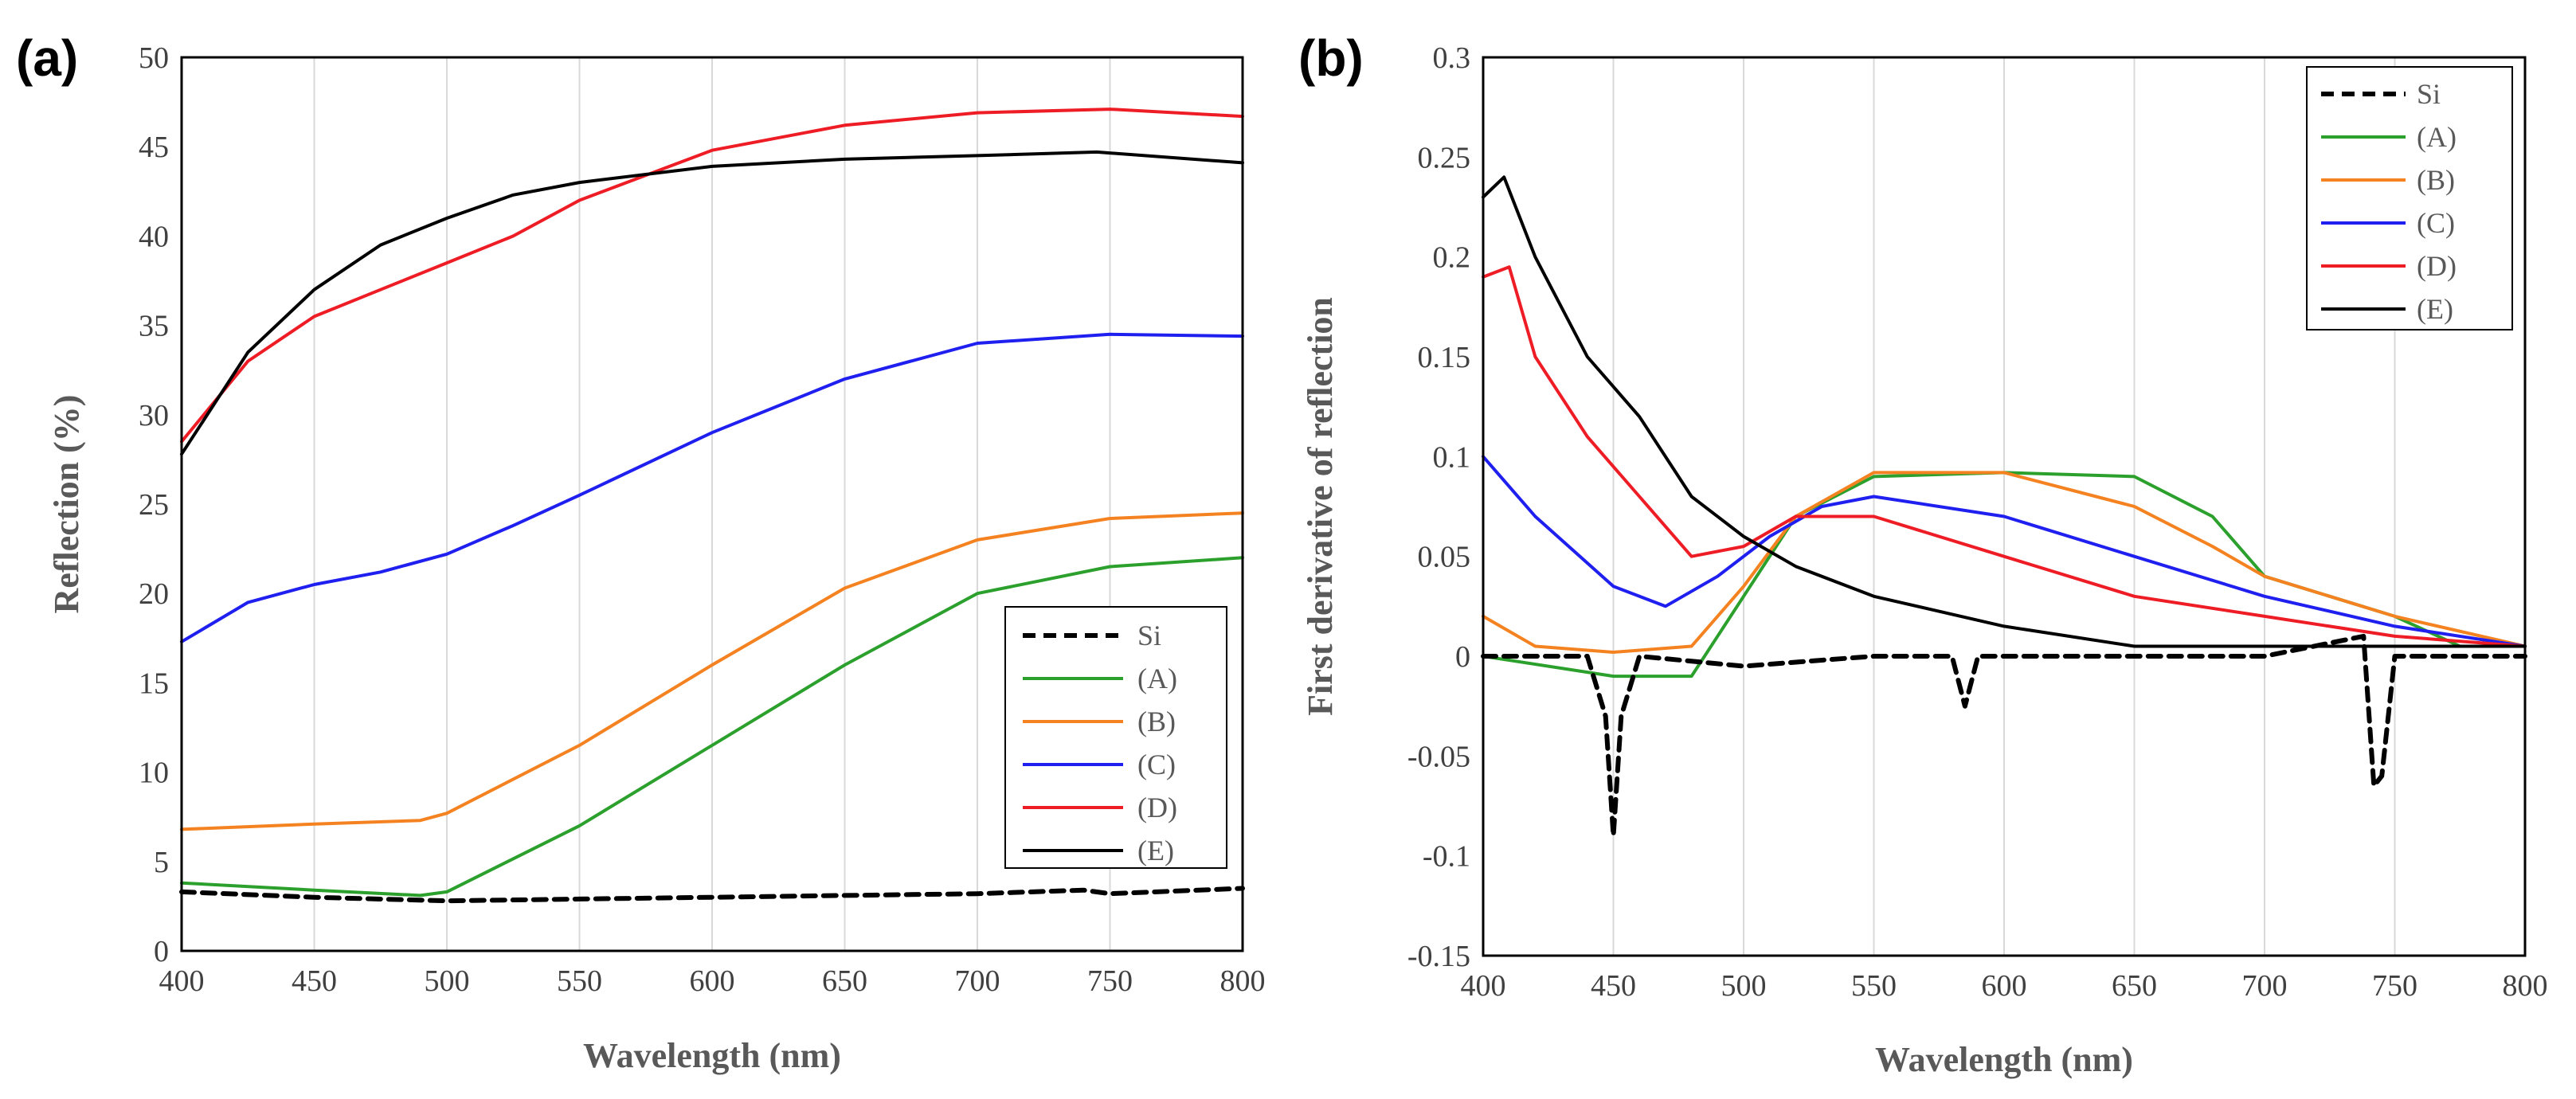 The image size is (2576, 1099). What do you see at coordinates (1462, 657) in the screenshot?
I see `panel-b-y-tick-label: 0` at bounding box center [1462, 657].